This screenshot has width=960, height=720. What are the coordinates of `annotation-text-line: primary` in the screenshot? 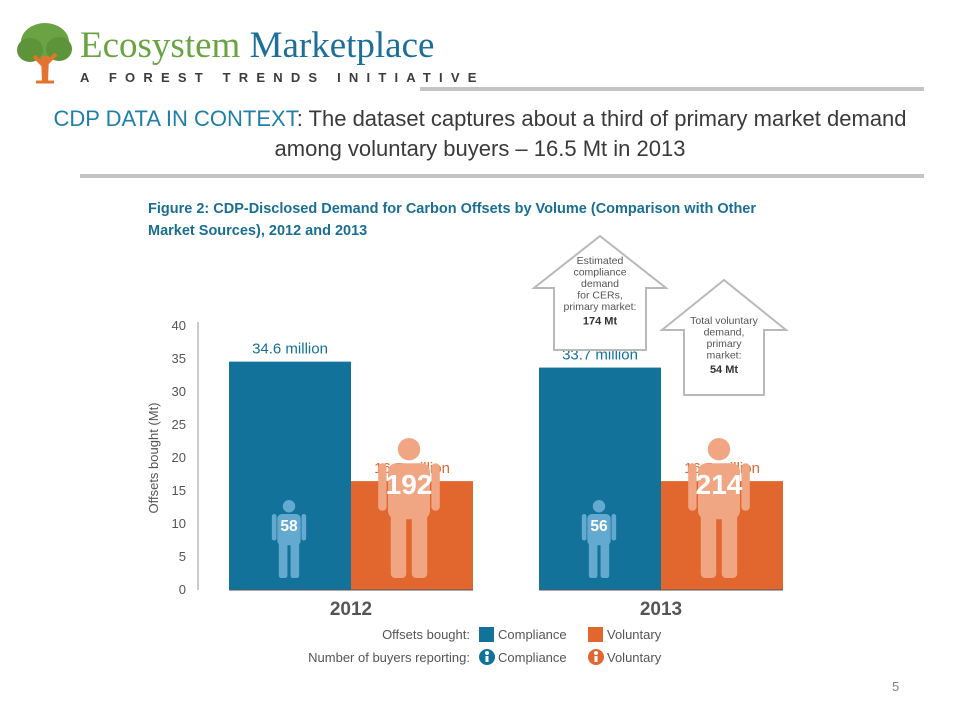 It's located at (724, 344).